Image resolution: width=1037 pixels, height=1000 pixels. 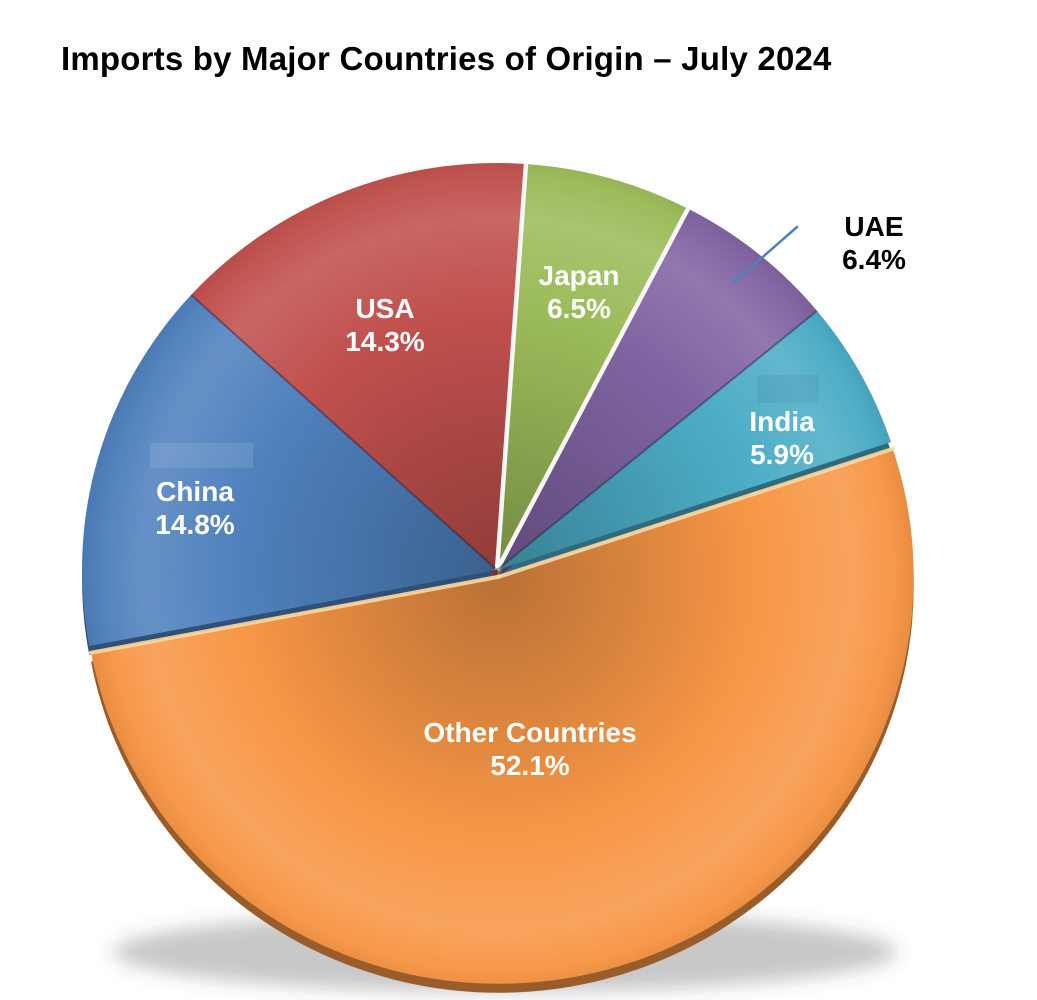 I want to click on pie-slice-india, so click(x=694, y=440).